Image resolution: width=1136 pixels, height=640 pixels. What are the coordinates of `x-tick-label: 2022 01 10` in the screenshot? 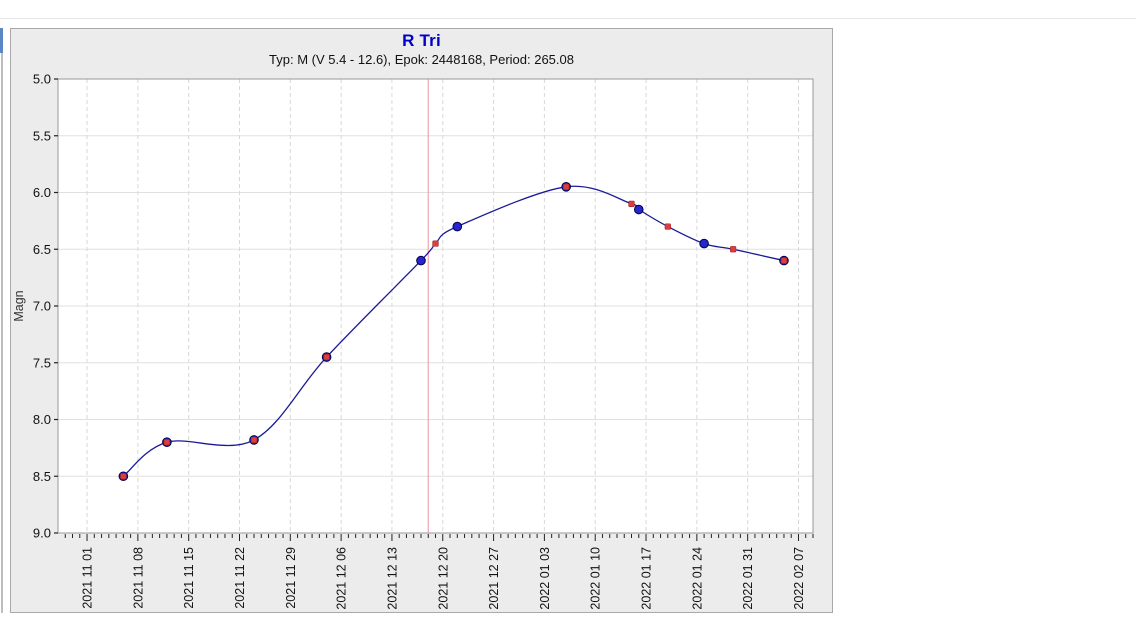 It's located at (596, 578).